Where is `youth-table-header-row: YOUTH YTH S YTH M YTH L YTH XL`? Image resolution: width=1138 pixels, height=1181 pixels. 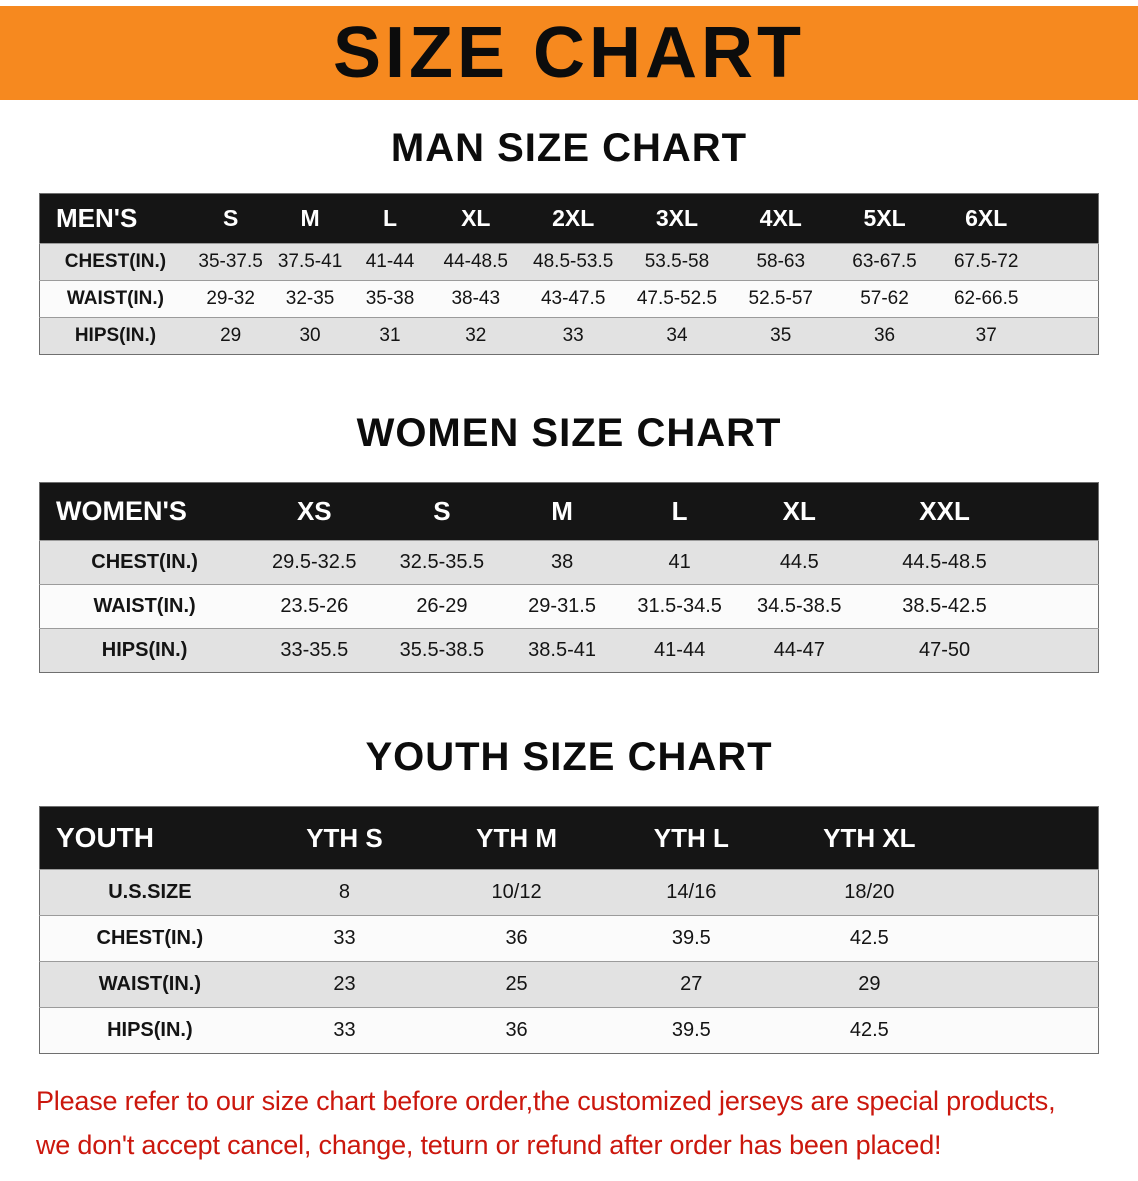
youth-table-header-row: YOUTH YTH S YTH M YTH L YTH XL is located at coordinates (569, 838).